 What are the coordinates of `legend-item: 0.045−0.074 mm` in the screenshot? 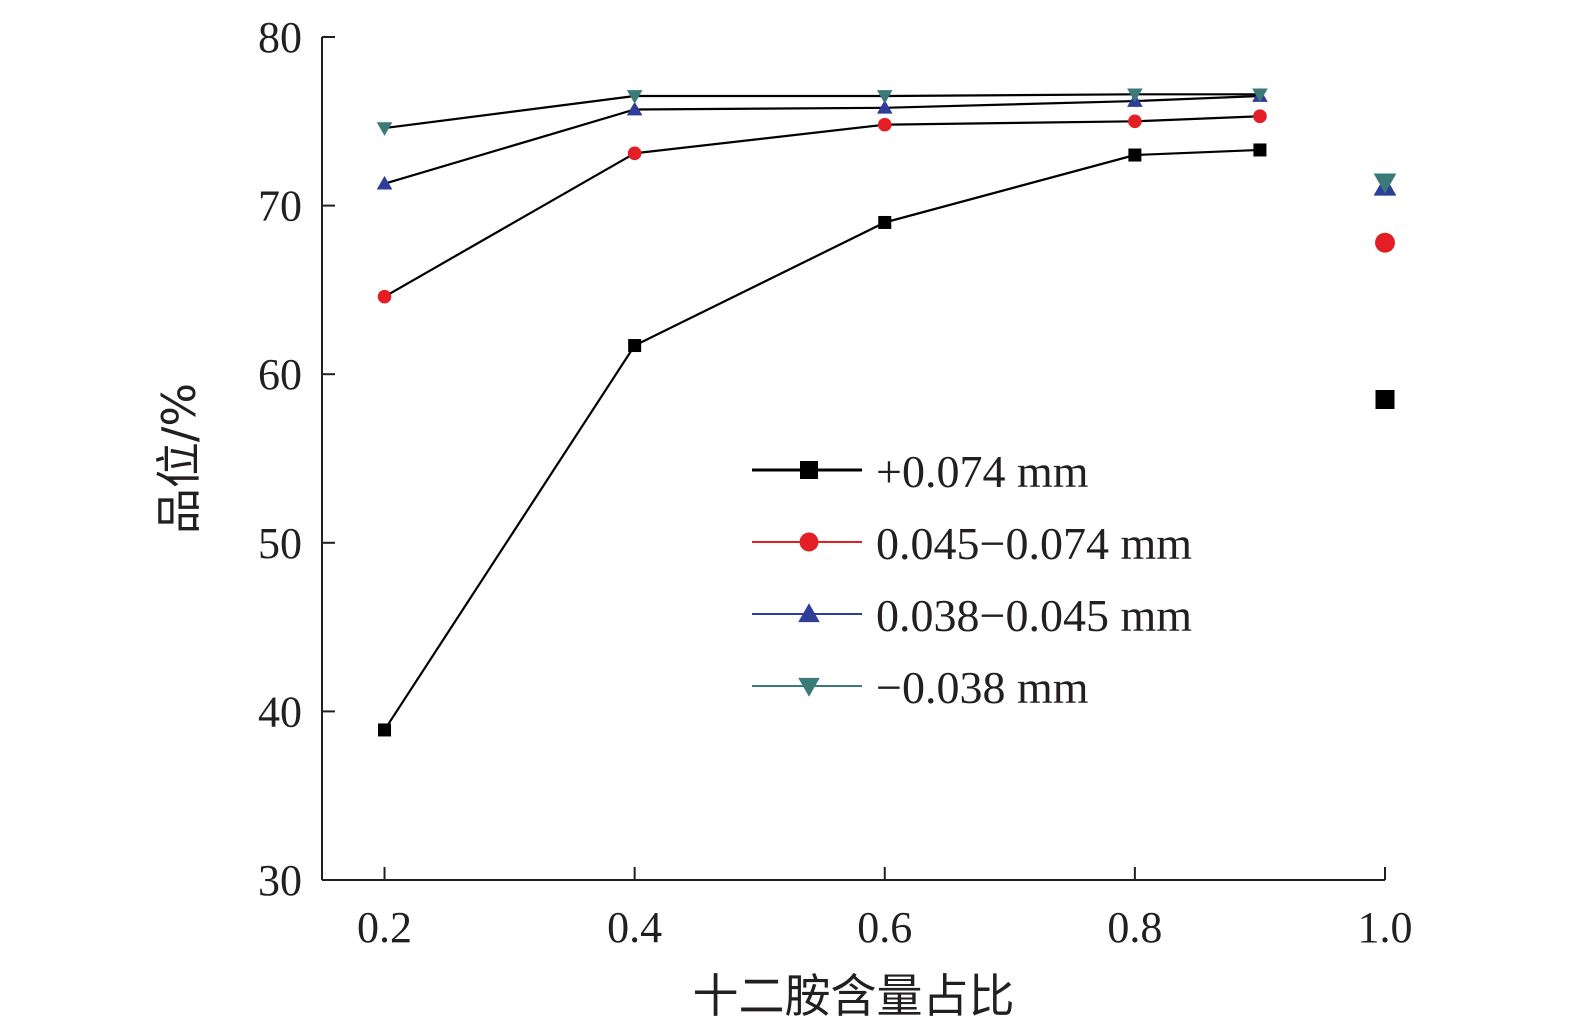 It's located at (972, 543).